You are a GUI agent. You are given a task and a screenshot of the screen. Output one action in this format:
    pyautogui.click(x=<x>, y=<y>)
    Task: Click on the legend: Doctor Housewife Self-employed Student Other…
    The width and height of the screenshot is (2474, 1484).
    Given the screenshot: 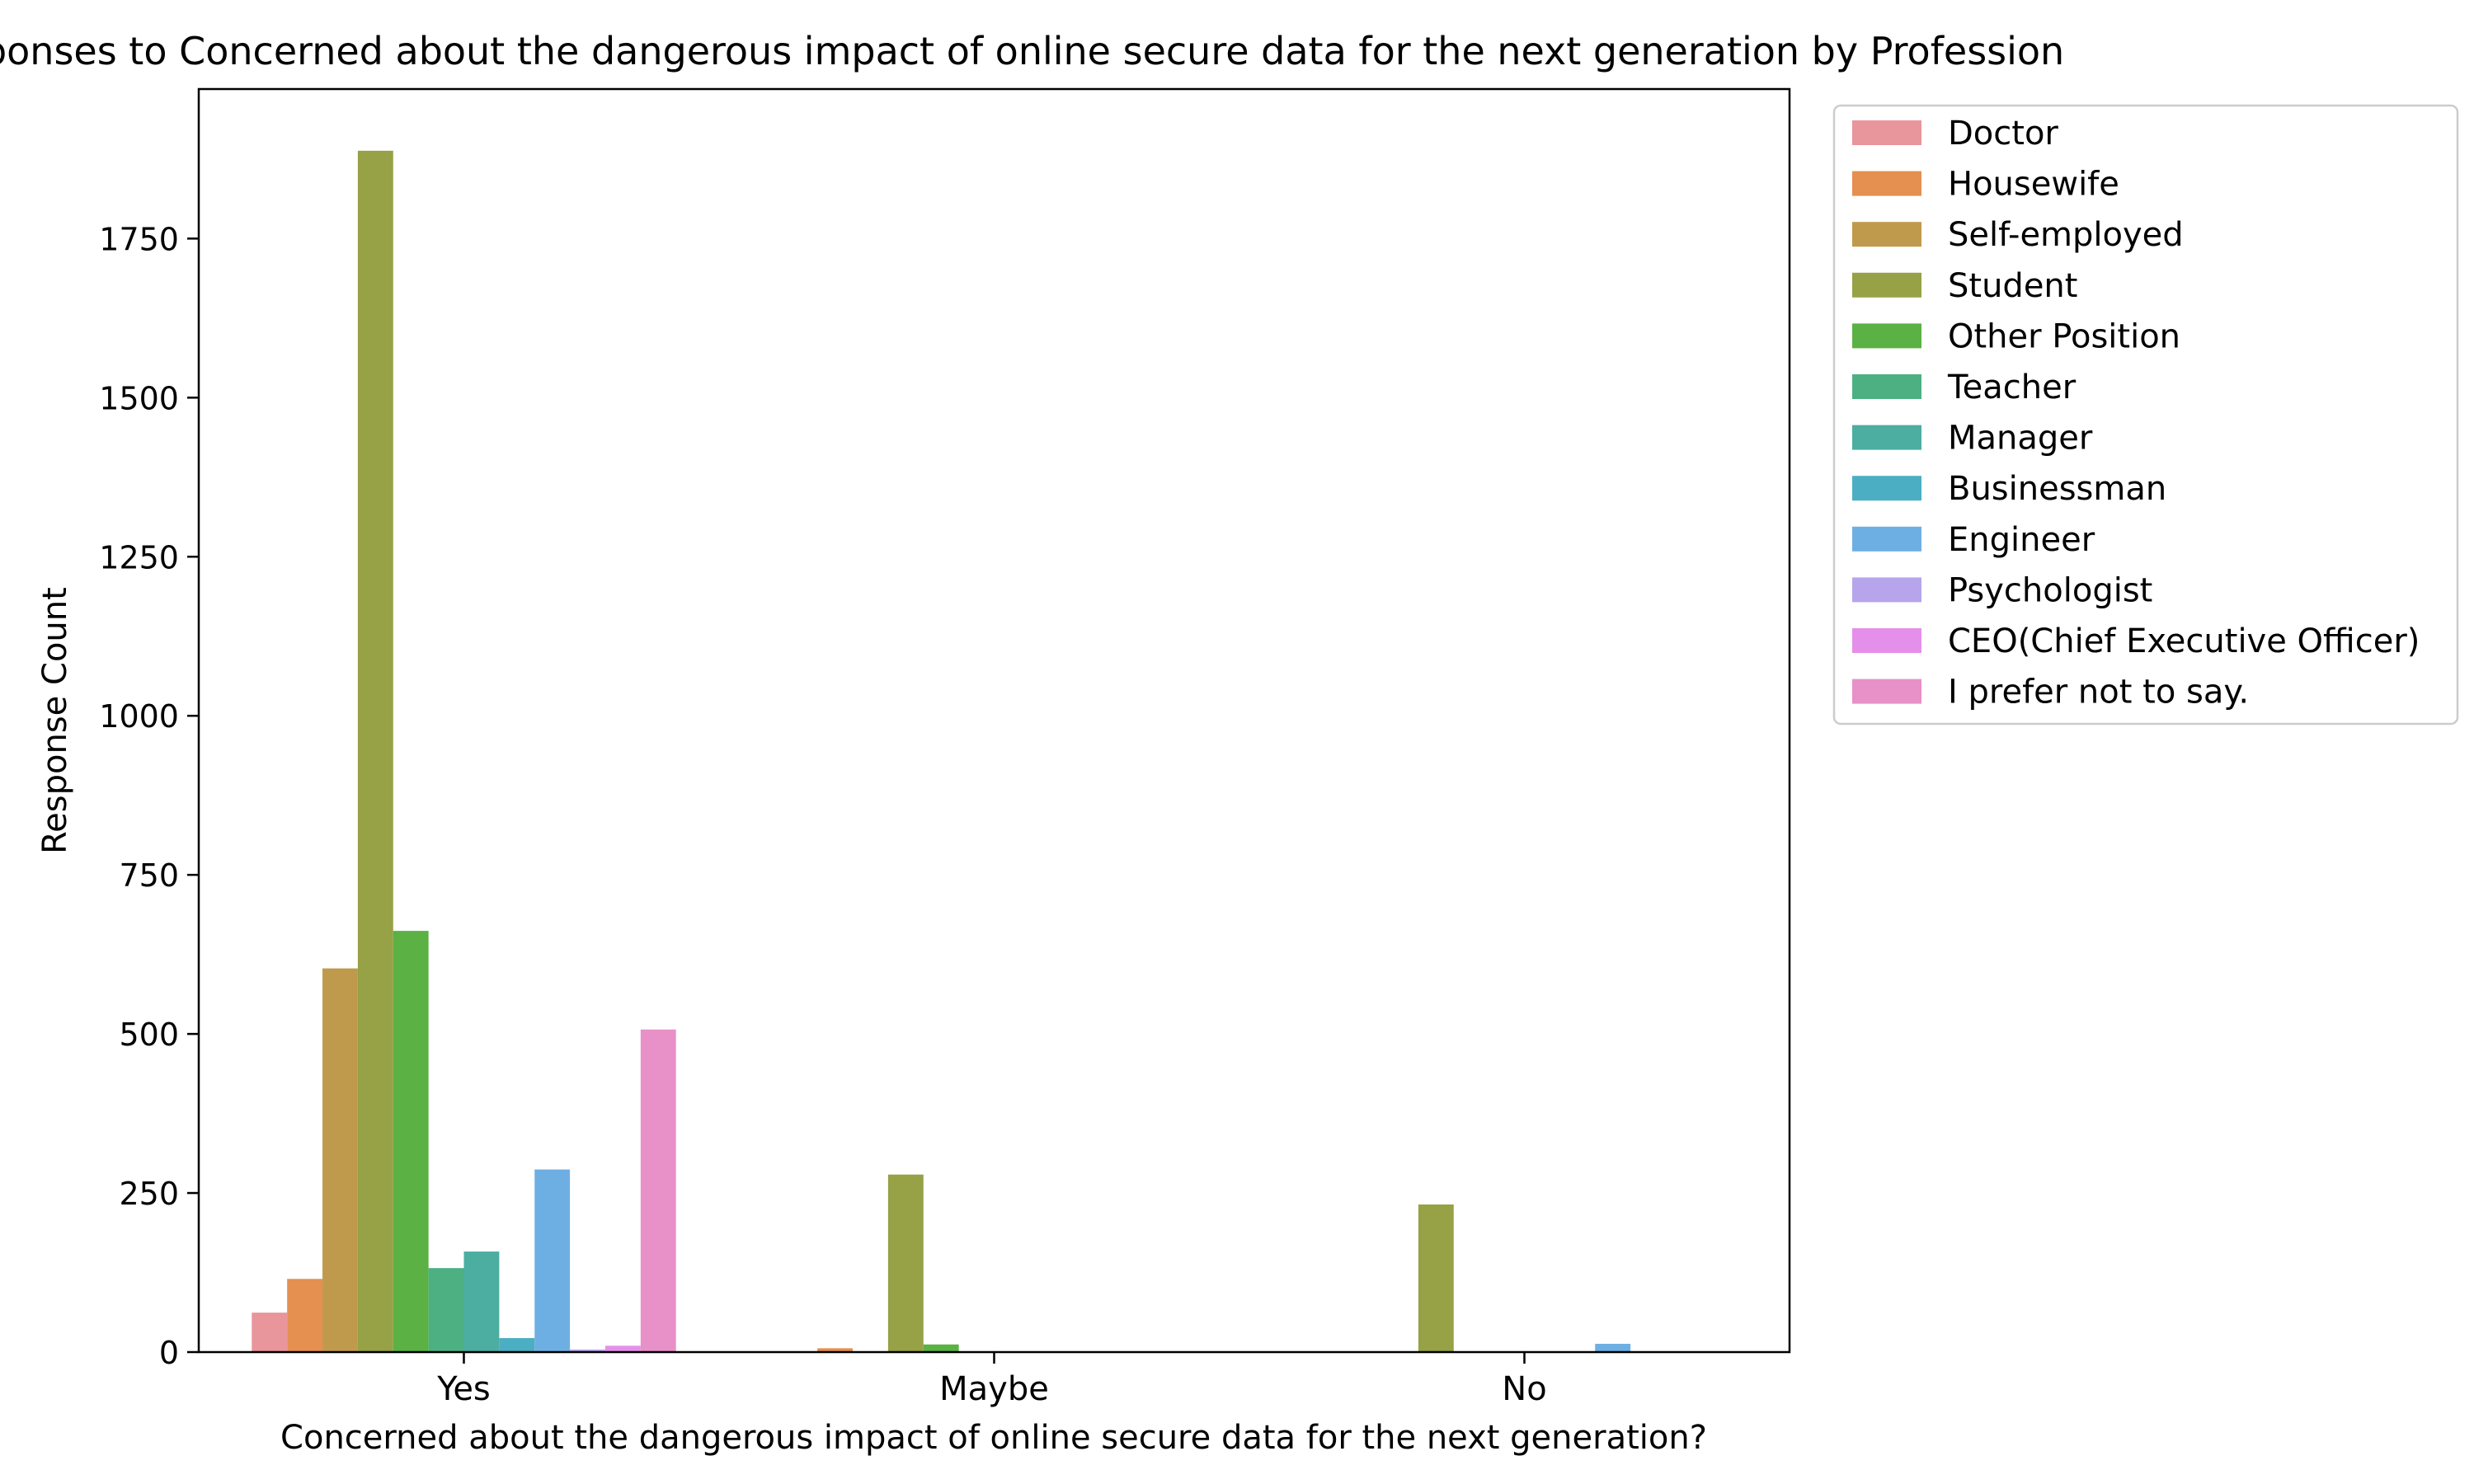 What is the action you would take?
    pyautogui.click(x=2145, y=415)
    